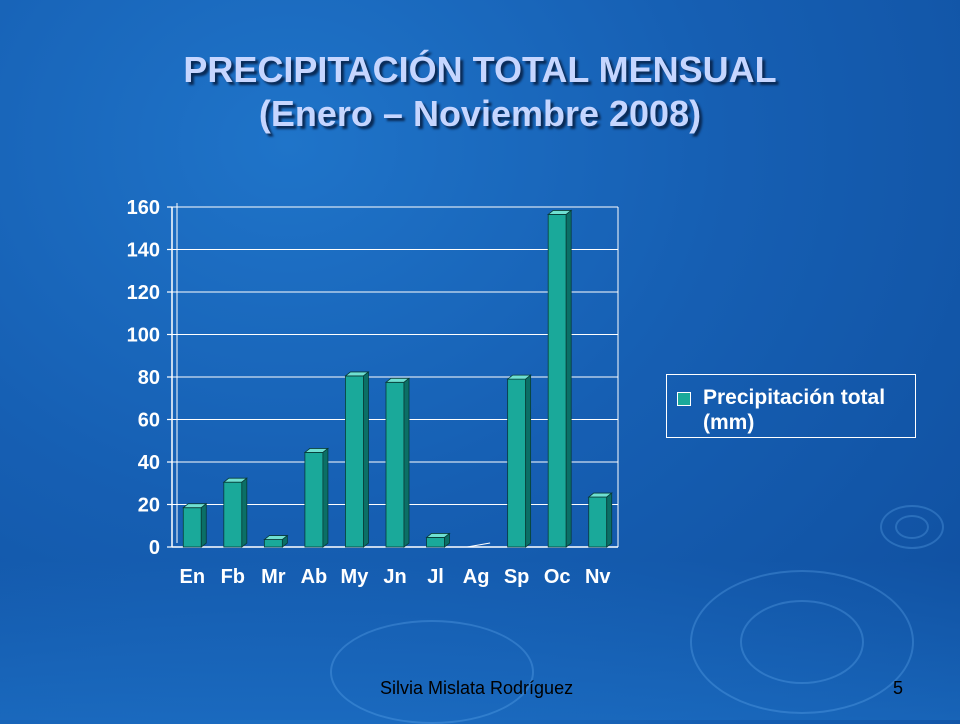 The width and height of the screenshot is (960, 724). I want to click on bar-mr, so click(273, 543).